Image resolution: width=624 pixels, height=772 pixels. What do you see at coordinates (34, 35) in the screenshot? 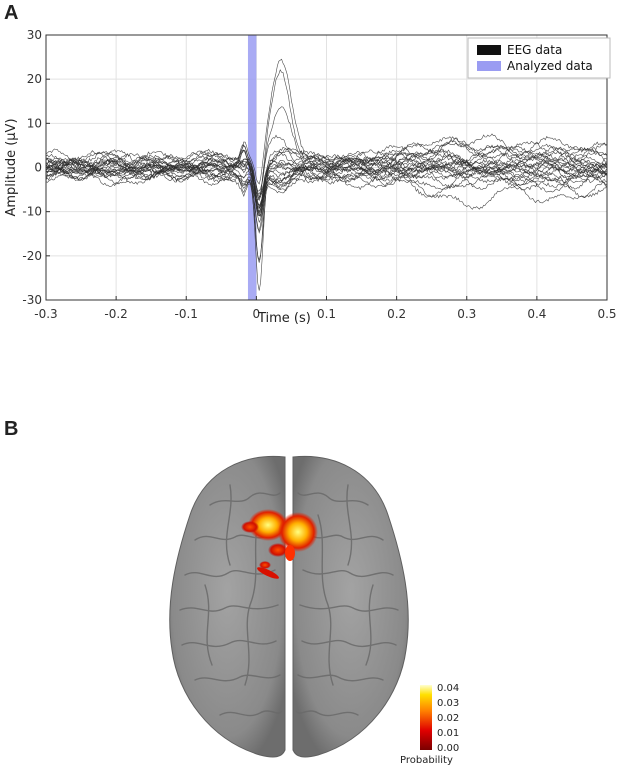
I see `y-tick-label-0: 30` at bounding box center [34, 35].